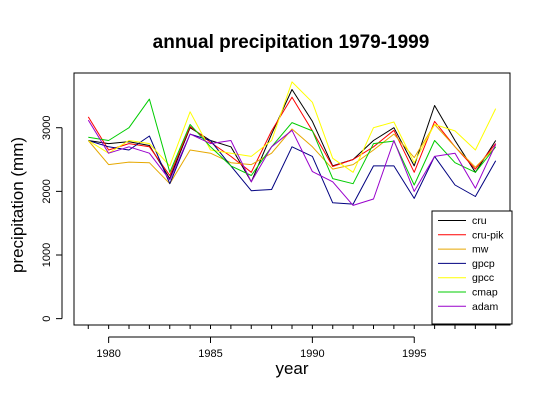  I want to click on series-line-mw, so click(292, 154).